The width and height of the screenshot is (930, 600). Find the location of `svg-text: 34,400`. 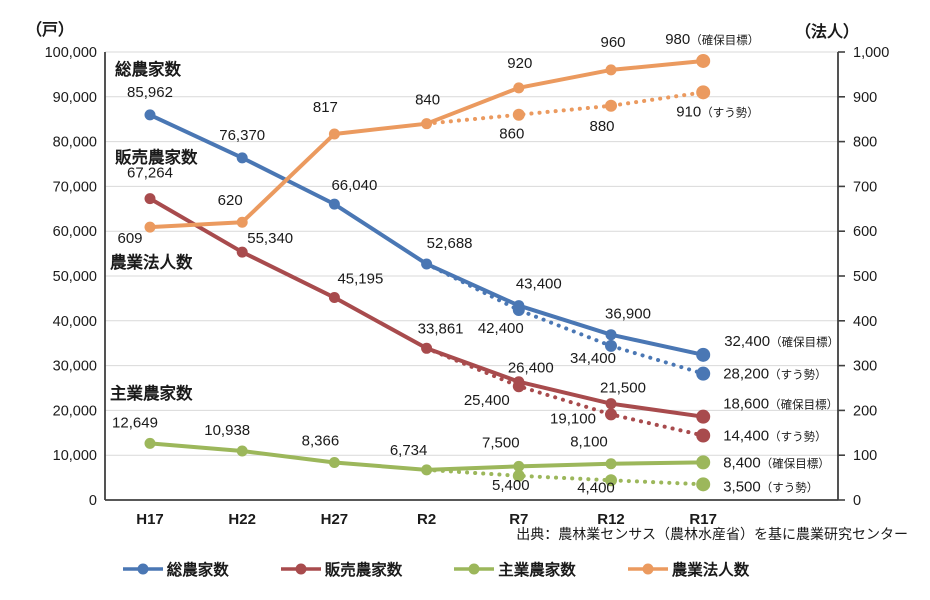

svg-text: 34,400 is located at coordinates (593, 358).